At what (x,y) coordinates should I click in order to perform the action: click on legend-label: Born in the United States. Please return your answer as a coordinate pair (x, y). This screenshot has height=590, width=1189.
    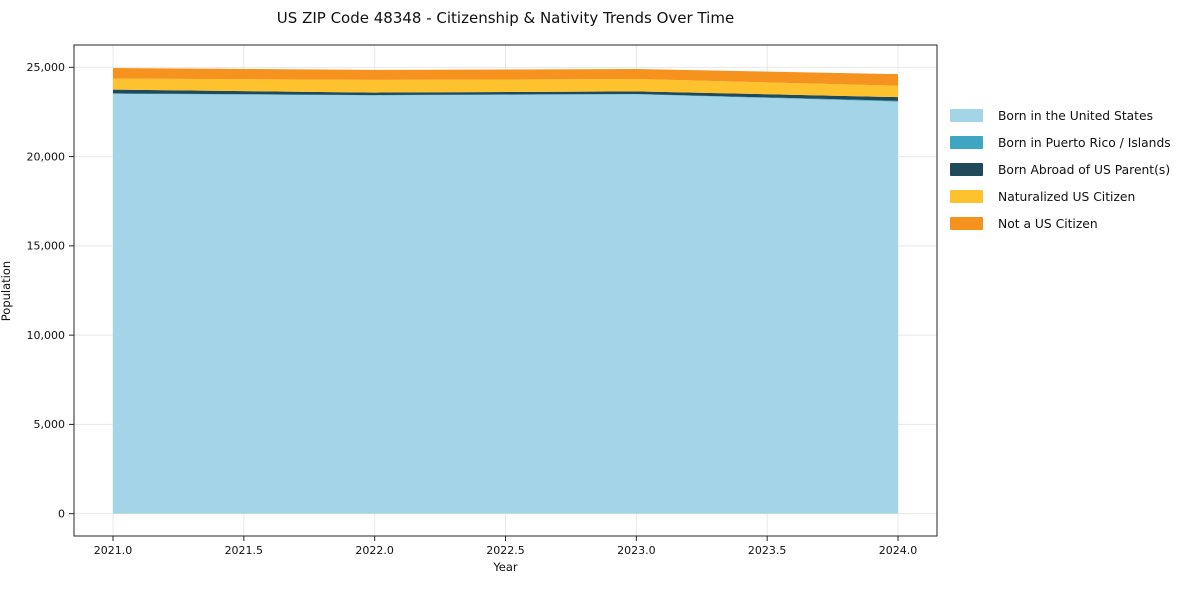
    Looking at the image, I should click on (1075, 115).